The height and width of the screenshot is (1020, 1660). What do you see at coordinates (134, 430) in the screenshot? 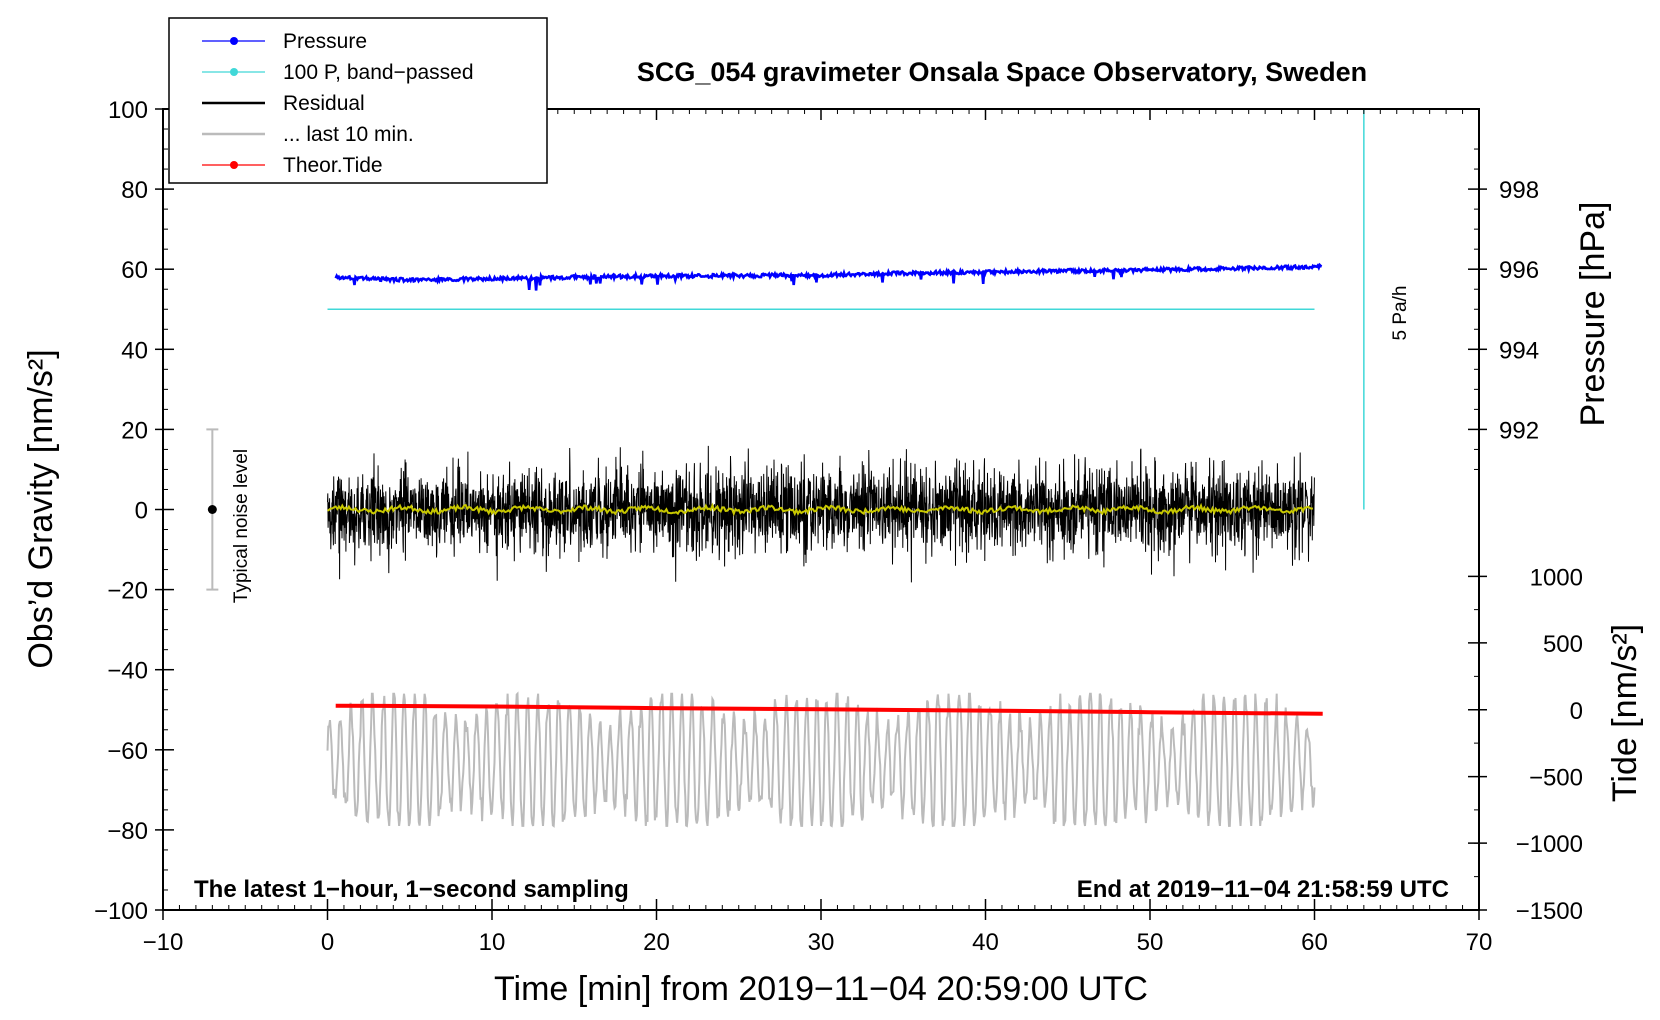
I see `y-tick-label: 20` at bounding box center [134, 430].